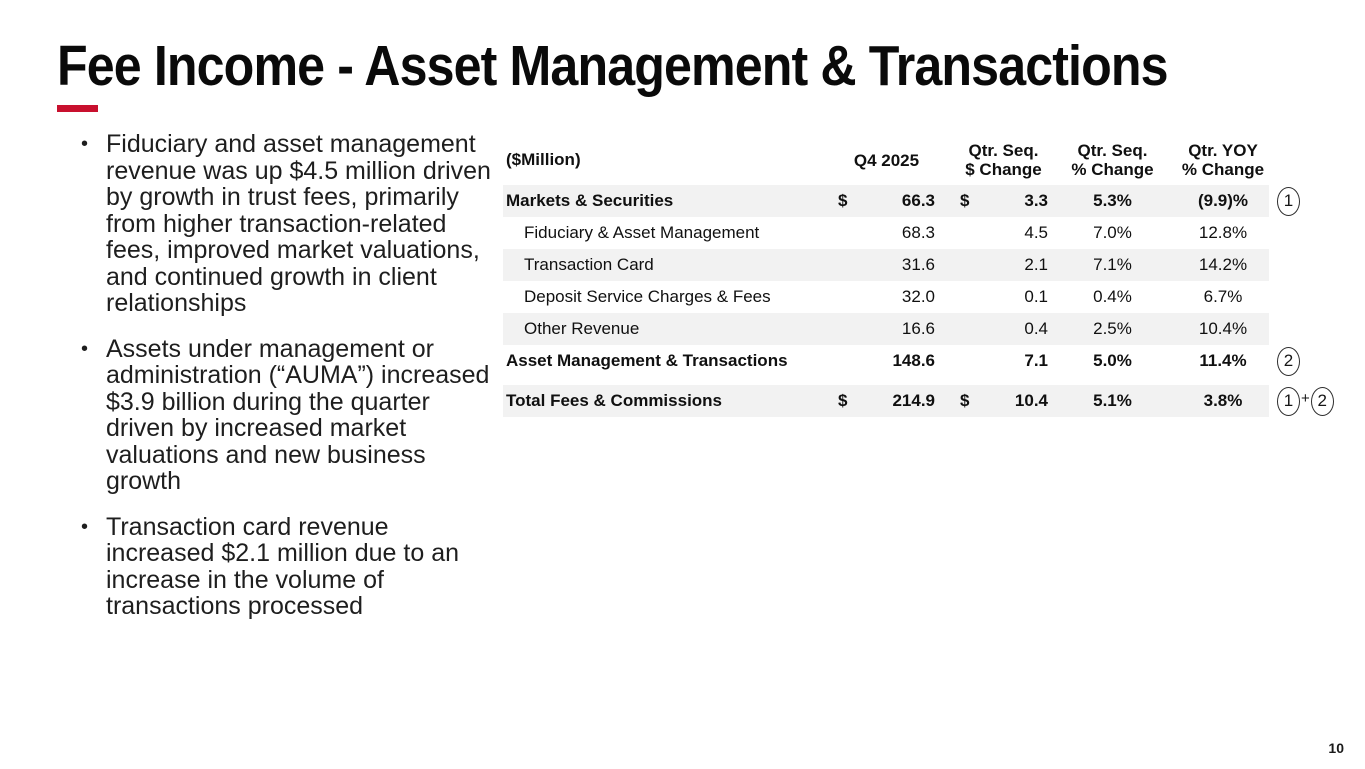 The image size is (1365, 769). What do you see at coordinates (918, 296) in the screenshot?
I see `q4-value: 32.0` at bounding box center [918, 296].